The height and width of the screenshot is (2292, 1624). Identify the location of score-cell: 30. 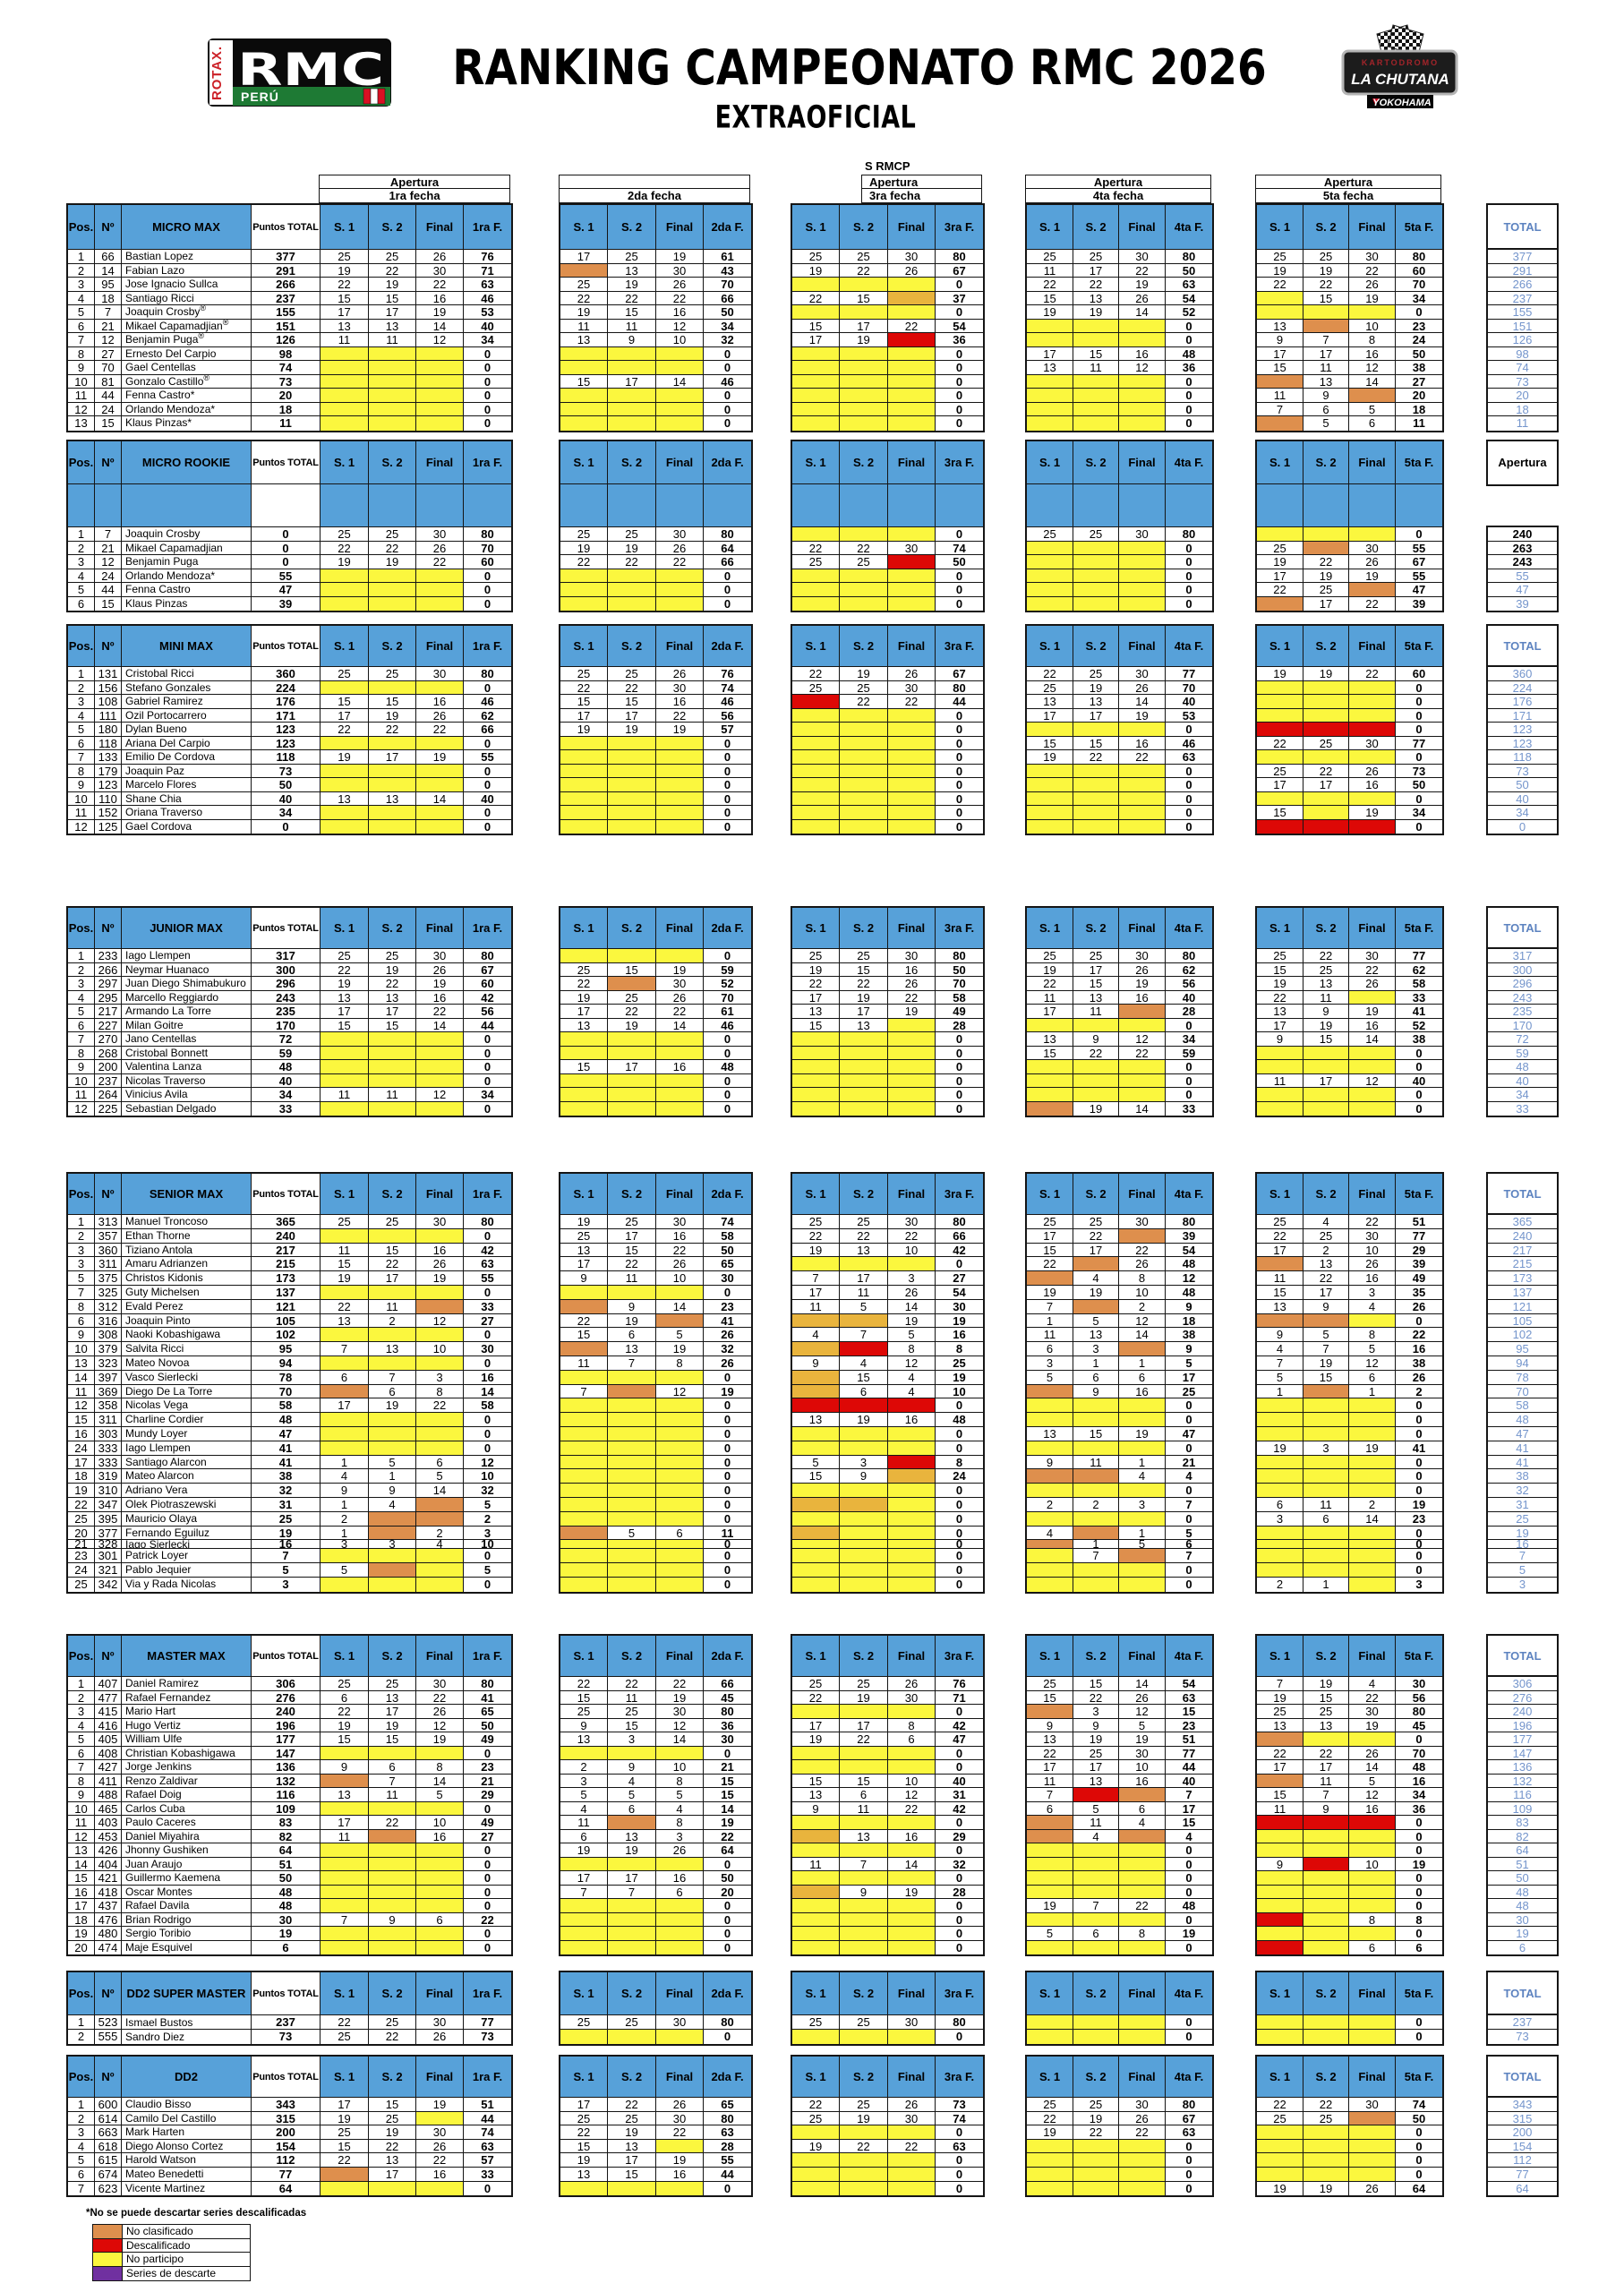
(680, 1222).